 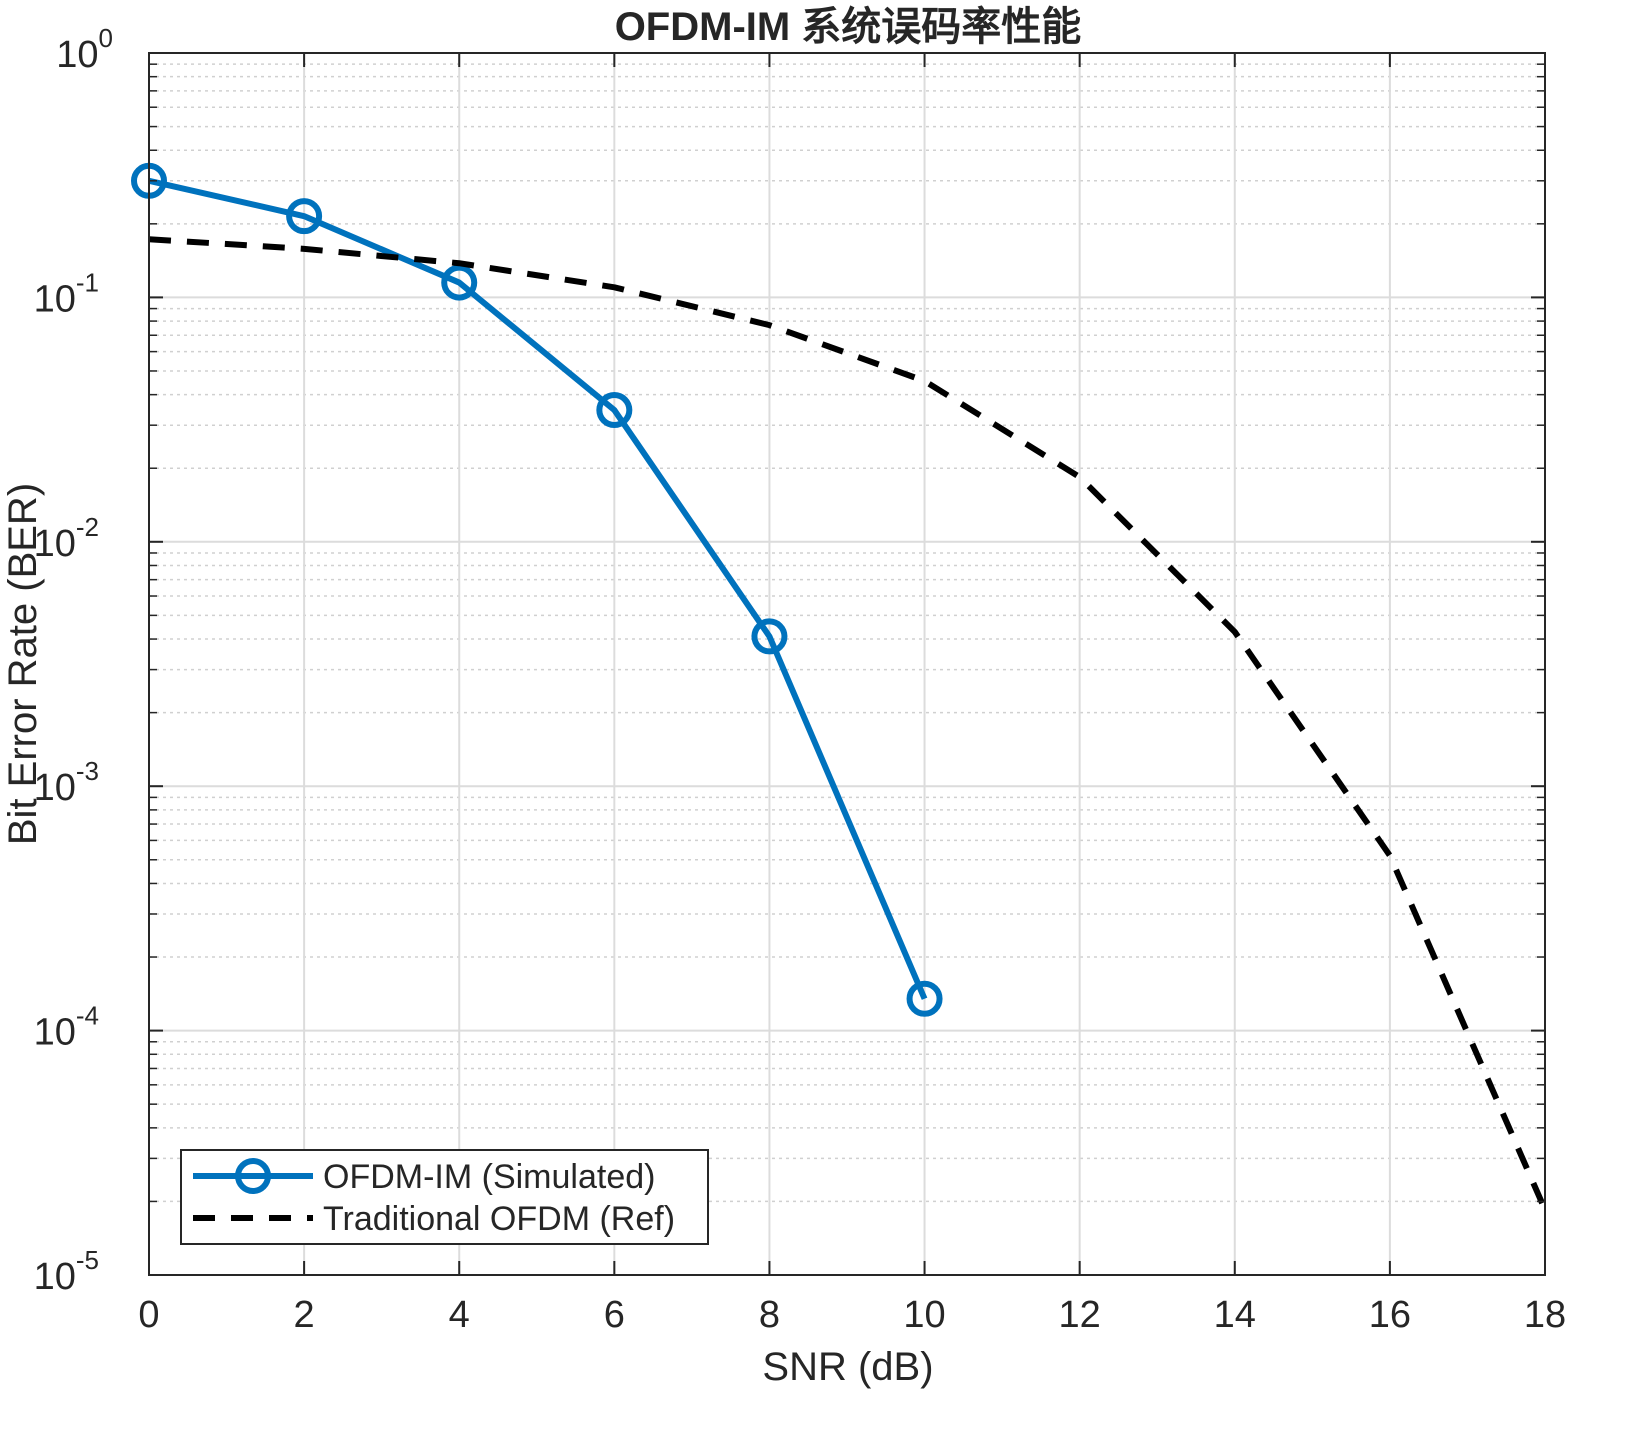 I want to click on x-tick-label: 8, so click(x=769, y=1315).